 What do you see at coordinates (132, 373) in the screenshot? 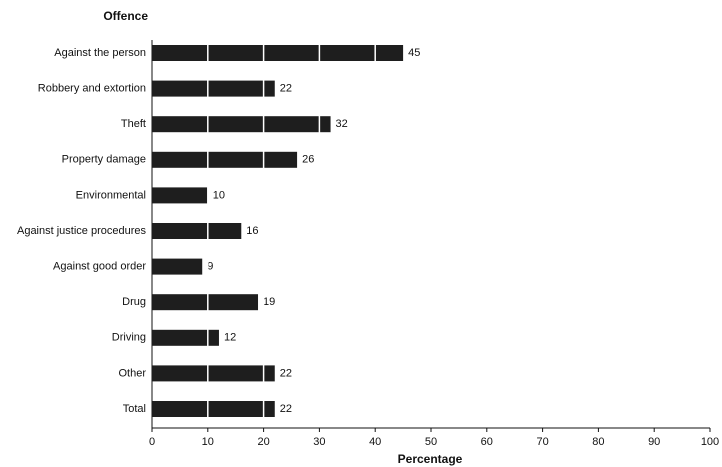
I see `y-tick-label: Other` at bounding box center [132, 373].